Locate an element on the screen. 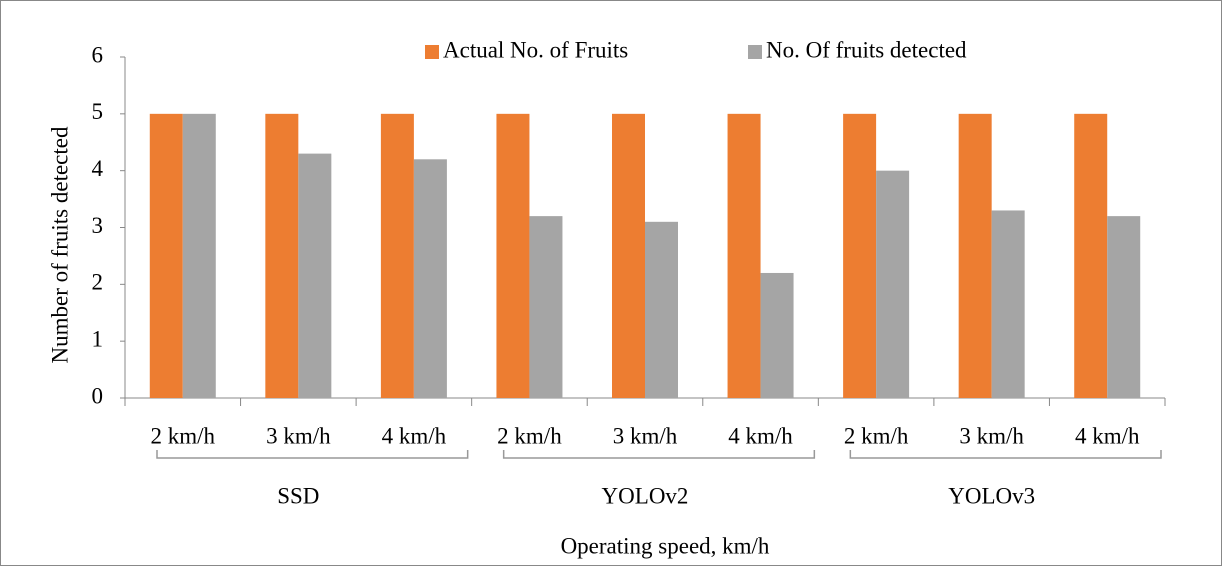 Image resolution: width=1222 pixels, height=566 pixels. group-label: YOLOv2 is located at coordinates (645, 495).